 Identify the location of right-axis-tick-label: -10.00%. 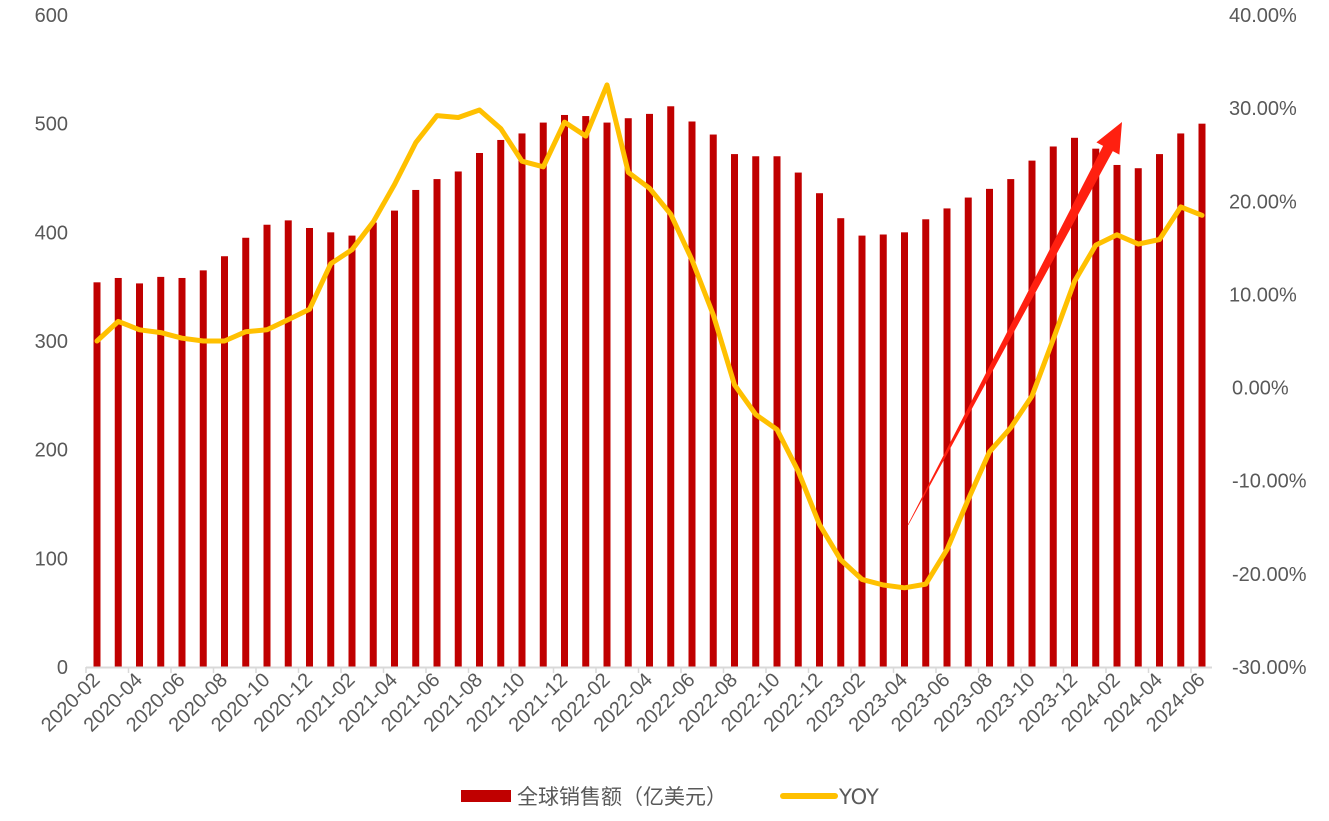
(1269, 482).